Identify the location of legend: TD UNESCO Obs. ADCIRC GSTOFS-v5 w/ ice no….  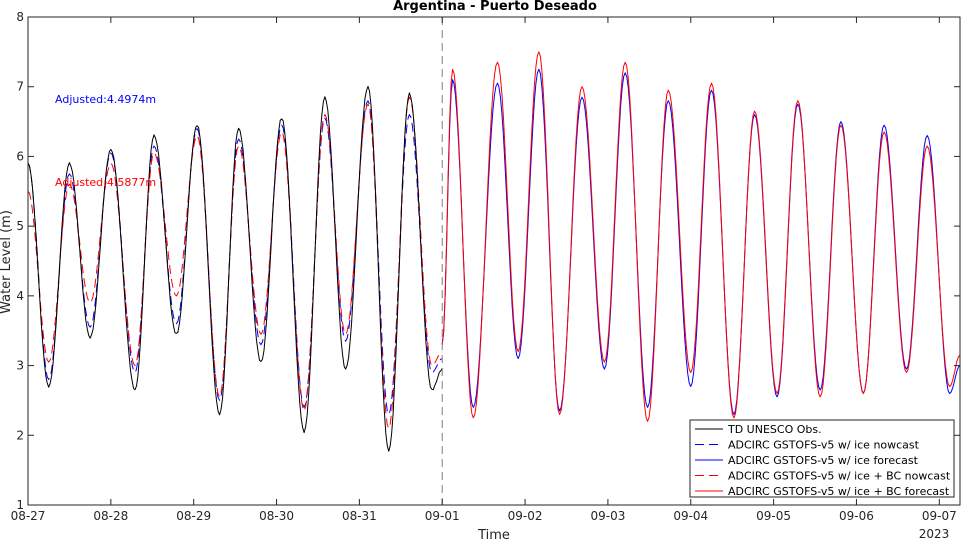
(822, 458).